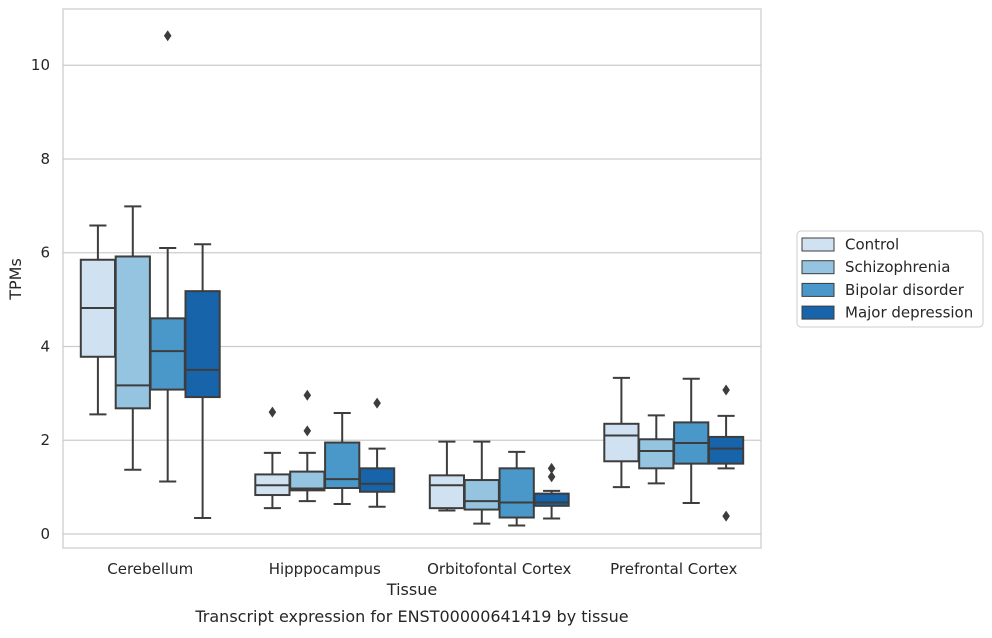 Image resolution: width=992 pixels, height=638 pixels. What do you see at coordinates (499, 569) in the screenshot?
I see `x-tick-label: Orbitofontal Cortex` at bounding box center [499, 569].